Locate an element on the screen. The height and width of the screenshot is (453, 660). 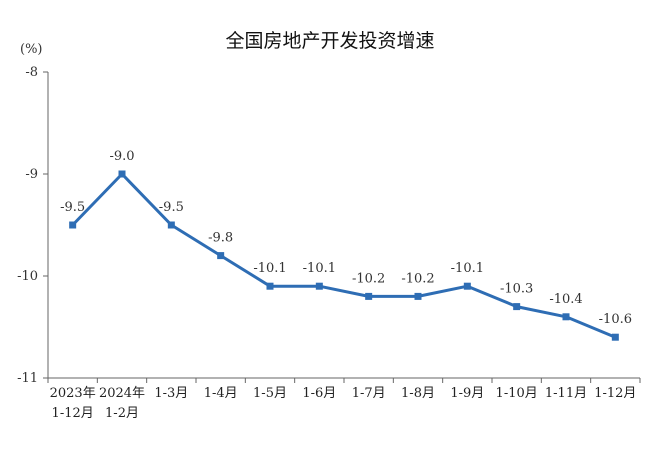
y-axis-ticks: -8 -9 -10 -11 is located at coordinates (32, 225).